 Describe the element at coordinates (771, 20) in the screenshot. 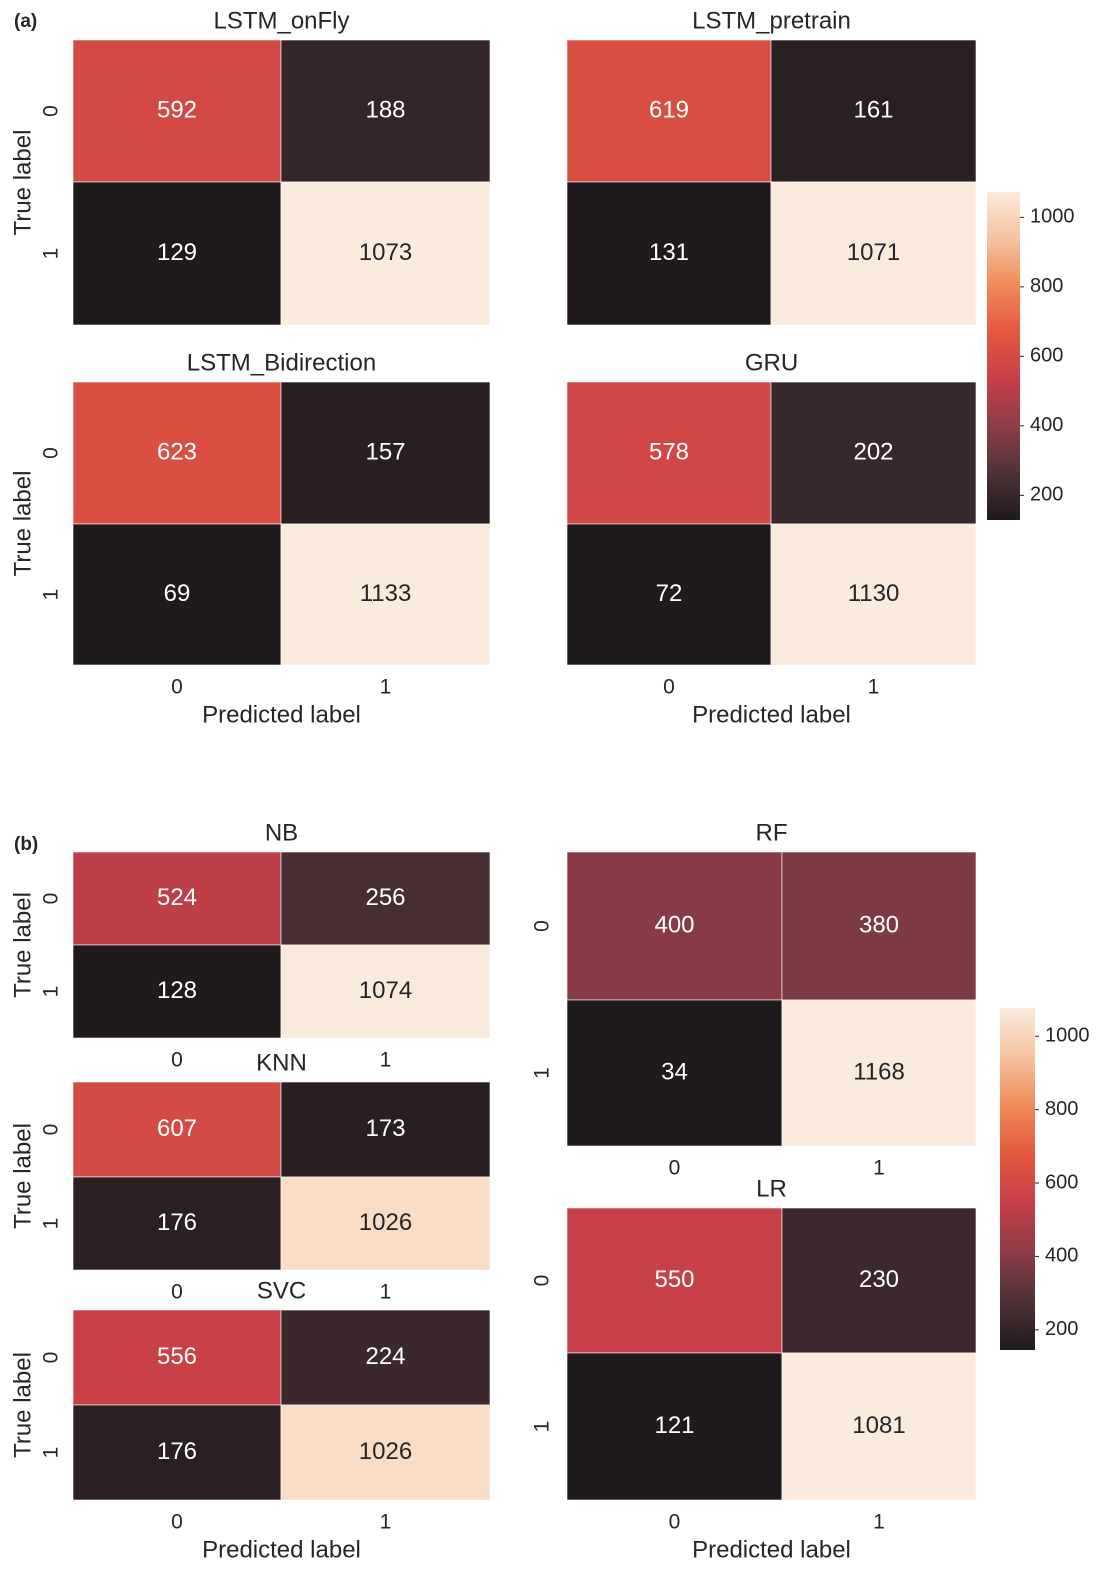

I see `heatmap-title: LSTM_pretrain` at that location.